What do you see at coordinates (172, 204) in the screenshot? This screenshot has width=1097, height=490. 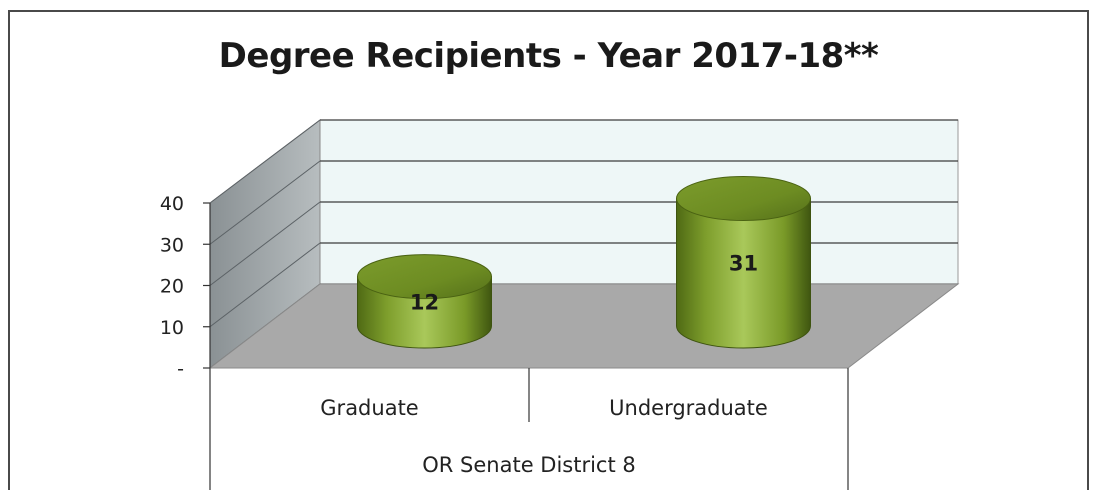 I see `y-tick-label: 40` at bounding box center [172, 204].